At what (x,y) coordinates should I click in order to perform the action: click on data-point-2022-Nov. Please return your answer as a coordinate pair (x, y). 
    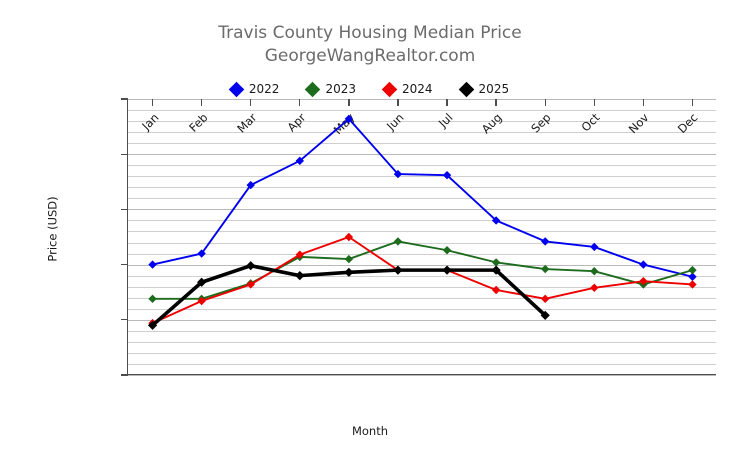
    Looking at the image, I should click on (643, 264).